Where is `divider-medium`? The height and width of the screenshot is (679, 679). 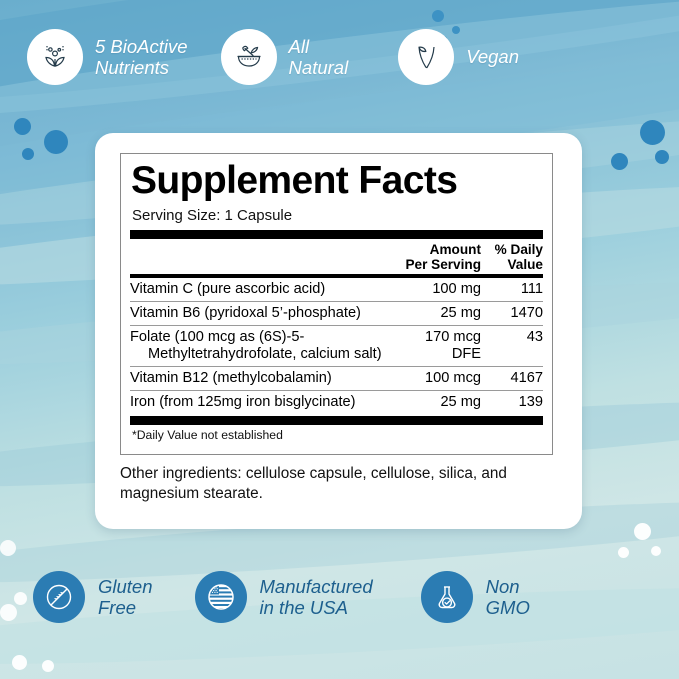
divider-medium is located at coordinates (336, 276).